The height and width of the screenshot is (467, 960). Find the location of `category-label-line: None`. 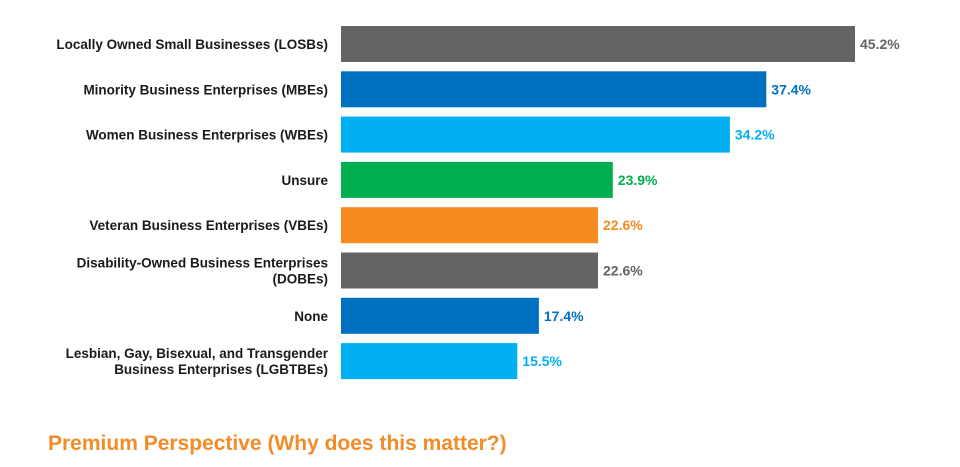

category-label-line: None is located at coordinates (311, 316).